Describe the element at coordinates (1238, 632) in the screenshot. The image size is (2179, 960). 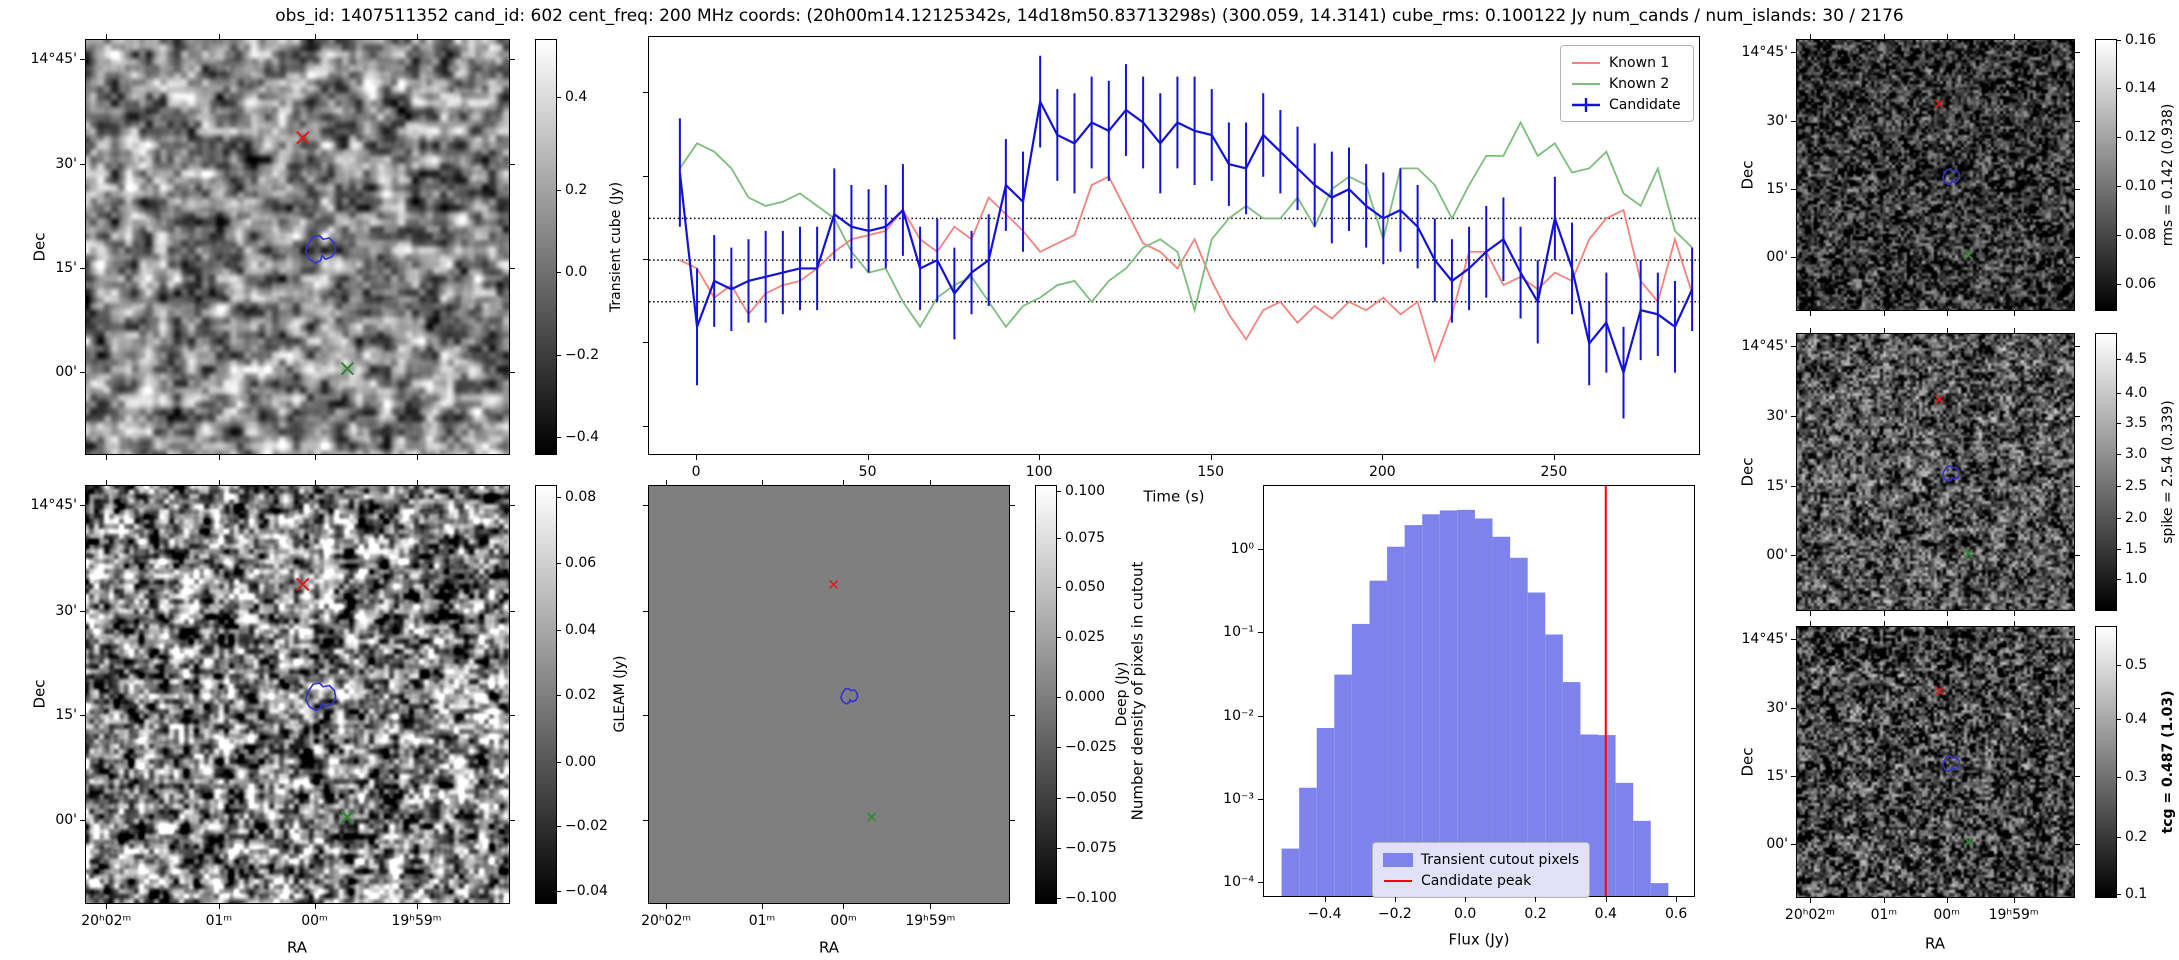
I see `density-tick-label: 10⁻¹` at that location.